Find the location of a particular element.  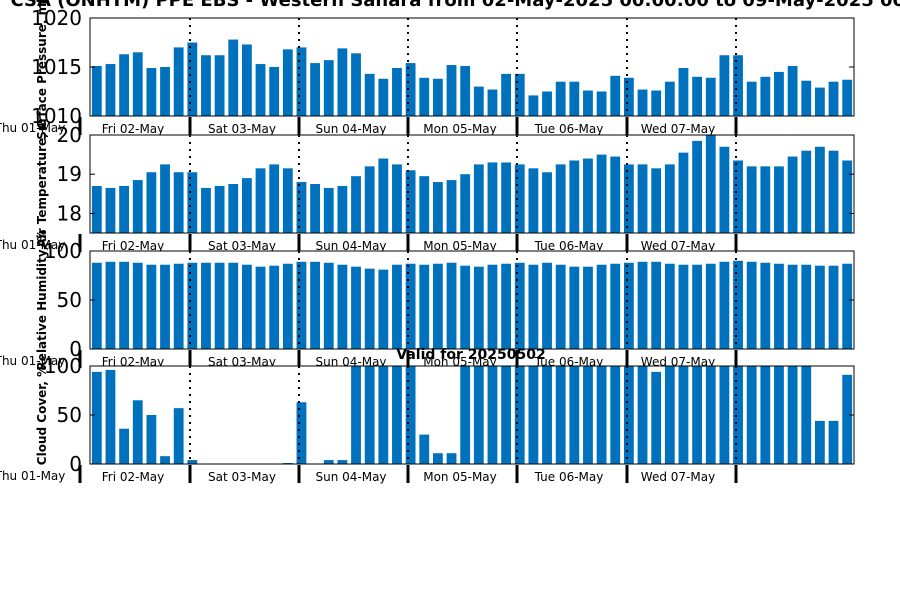

y-tick-label: 20 is located at coordinates (69, 135).